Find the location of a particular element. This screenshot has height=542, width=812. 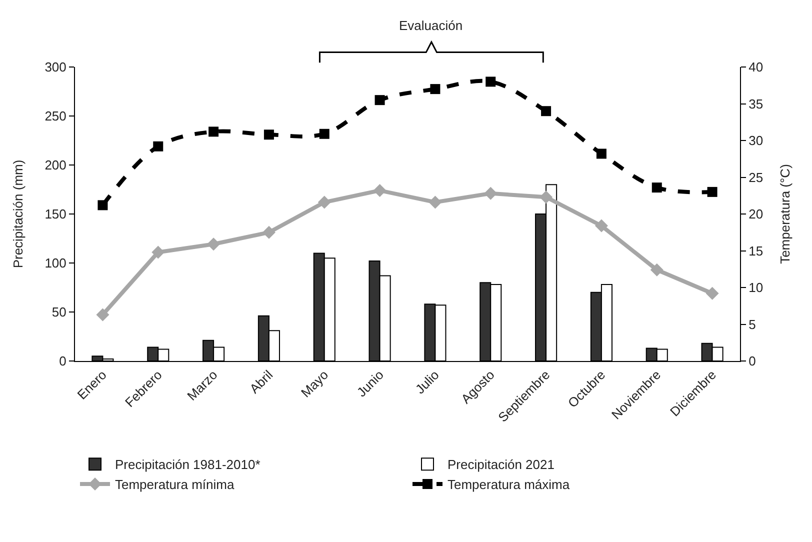

y-tick-label: 300 is located at coordinates (55, 67).